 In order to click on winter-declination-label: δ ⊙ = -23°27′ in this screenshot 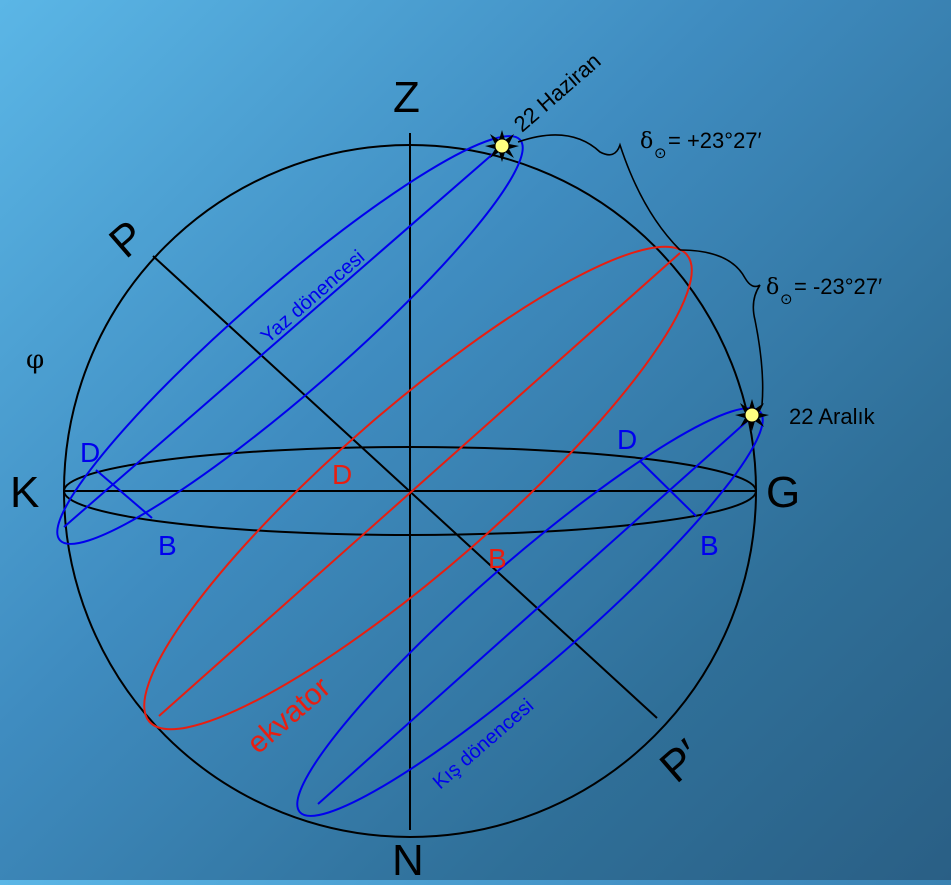, I will do `click(824, 291)`.